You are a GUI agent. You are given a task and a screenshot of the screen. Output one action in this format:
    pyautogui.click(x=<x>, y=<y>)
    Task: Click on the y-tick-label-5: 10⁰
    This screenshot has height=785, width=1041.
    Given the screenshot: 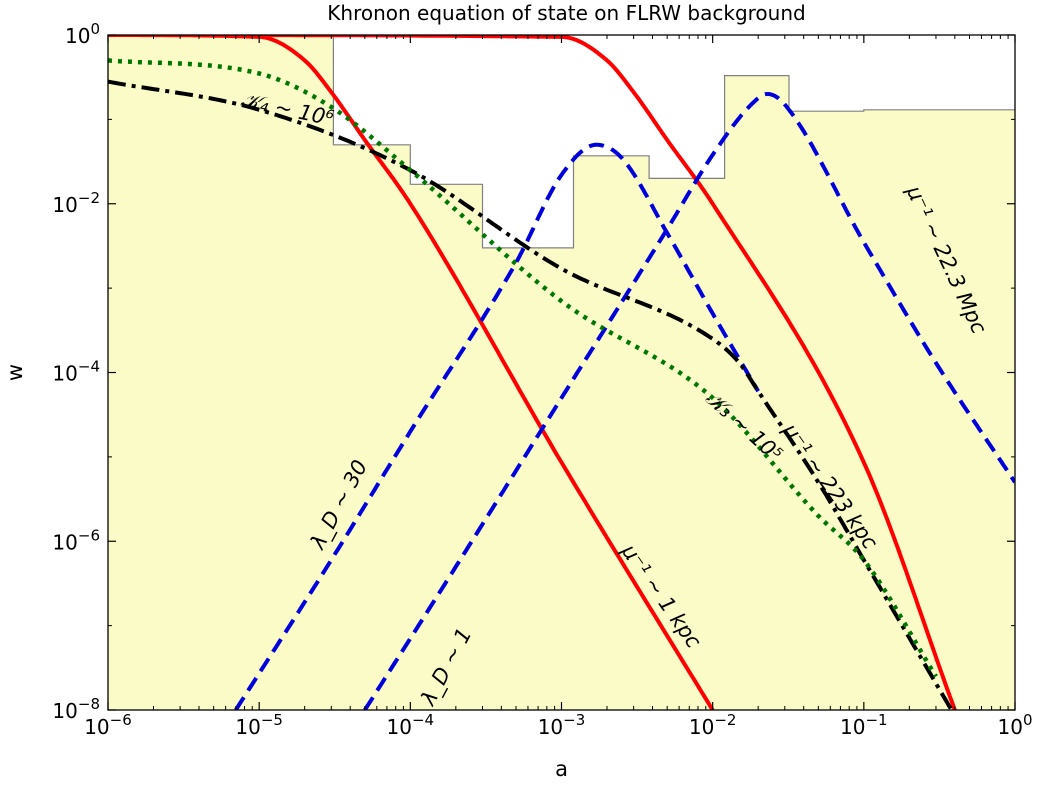 What is the action you would take?
    pyautogui.click(x=82, y=34)
    